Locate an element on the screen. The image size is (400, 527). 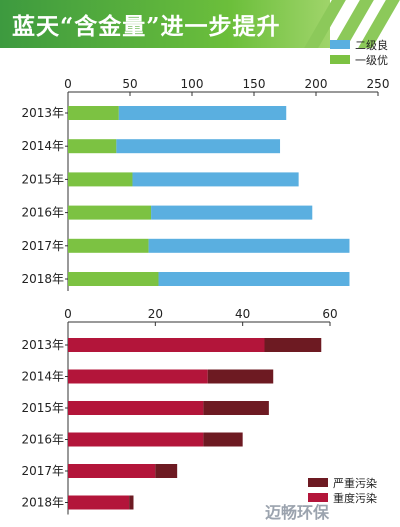
legend-label: 严重污染 is located at coordinates (355, 483).